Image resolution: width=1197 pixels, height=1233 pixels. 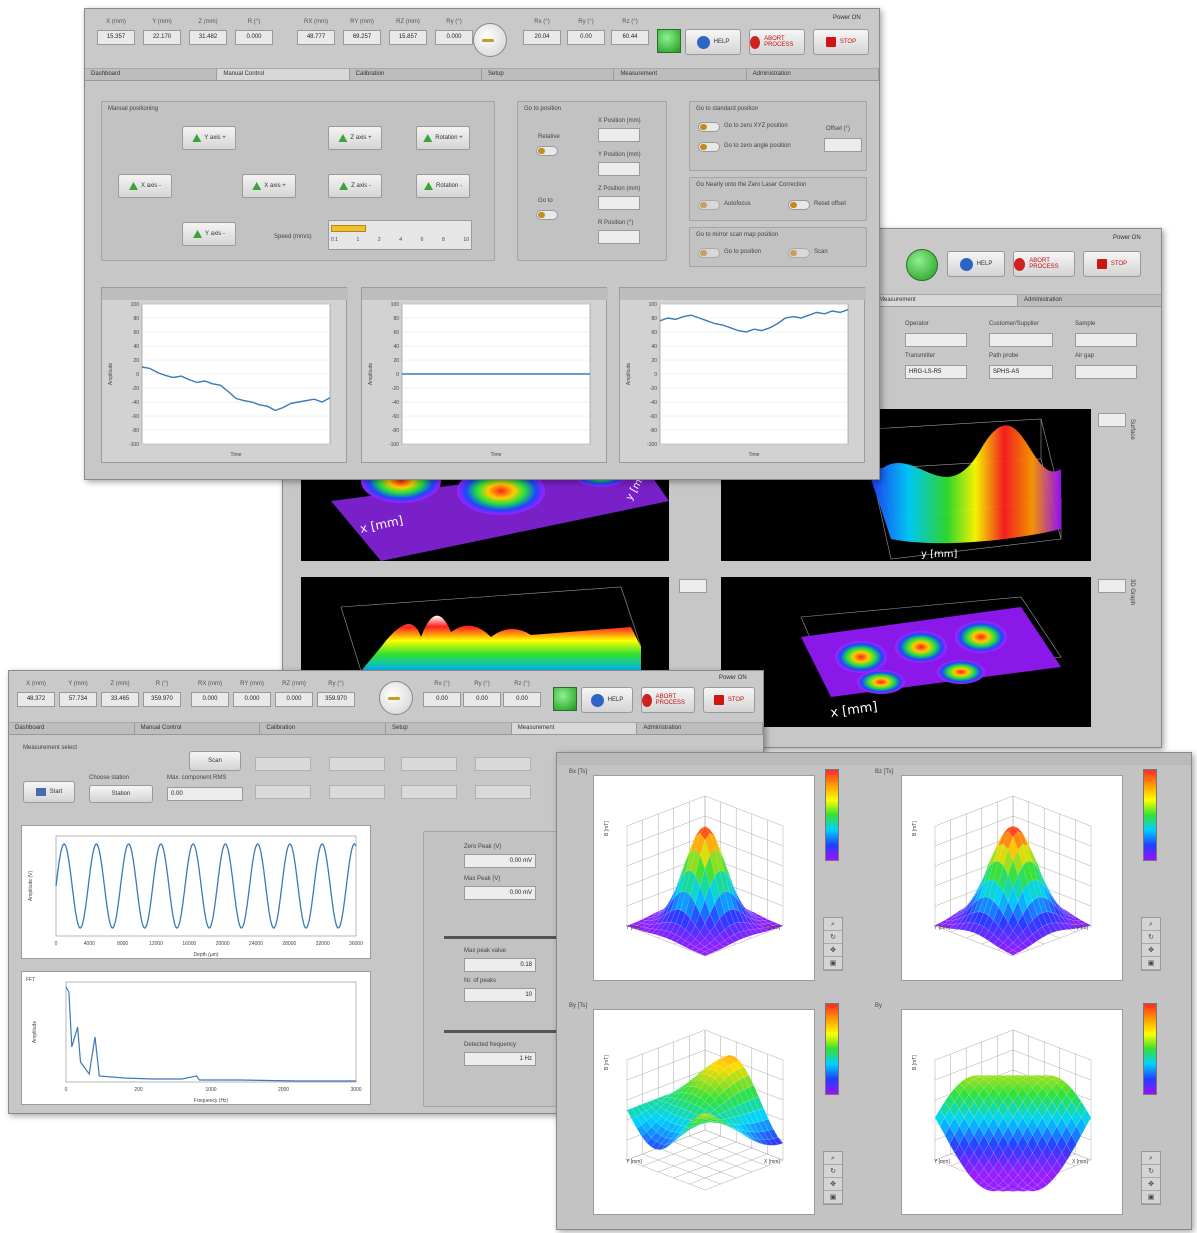 What do you see at coordinates (547, 151) in the screenshot?
I see `relative-toggle` at bounding box center [547, 151].